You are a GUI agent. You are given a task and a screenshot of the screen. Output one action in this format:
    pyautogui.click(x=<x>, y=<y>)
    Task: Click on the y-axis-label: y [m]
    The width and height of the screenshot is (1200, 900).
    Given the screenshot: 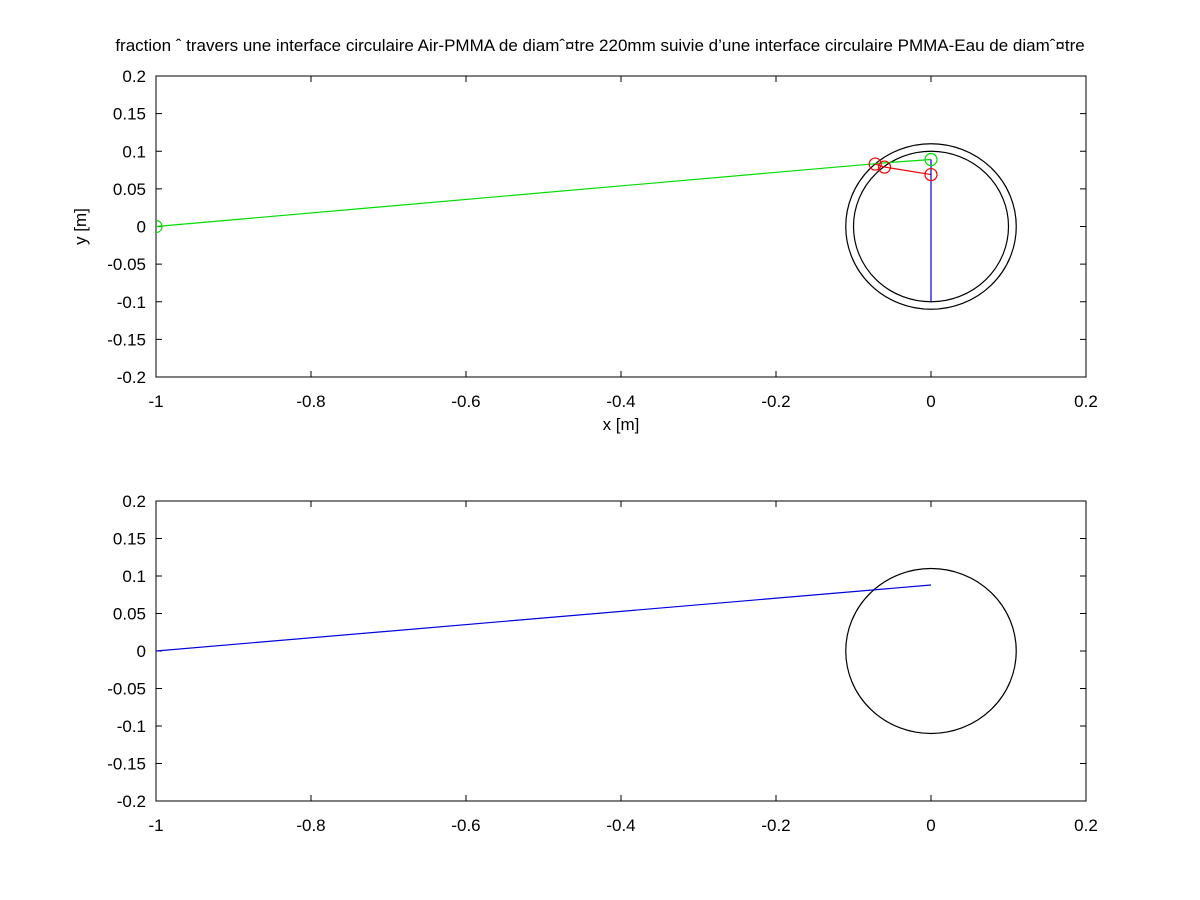 What is the action you would take?
    pyautogui.click(x=80, y=226)
    